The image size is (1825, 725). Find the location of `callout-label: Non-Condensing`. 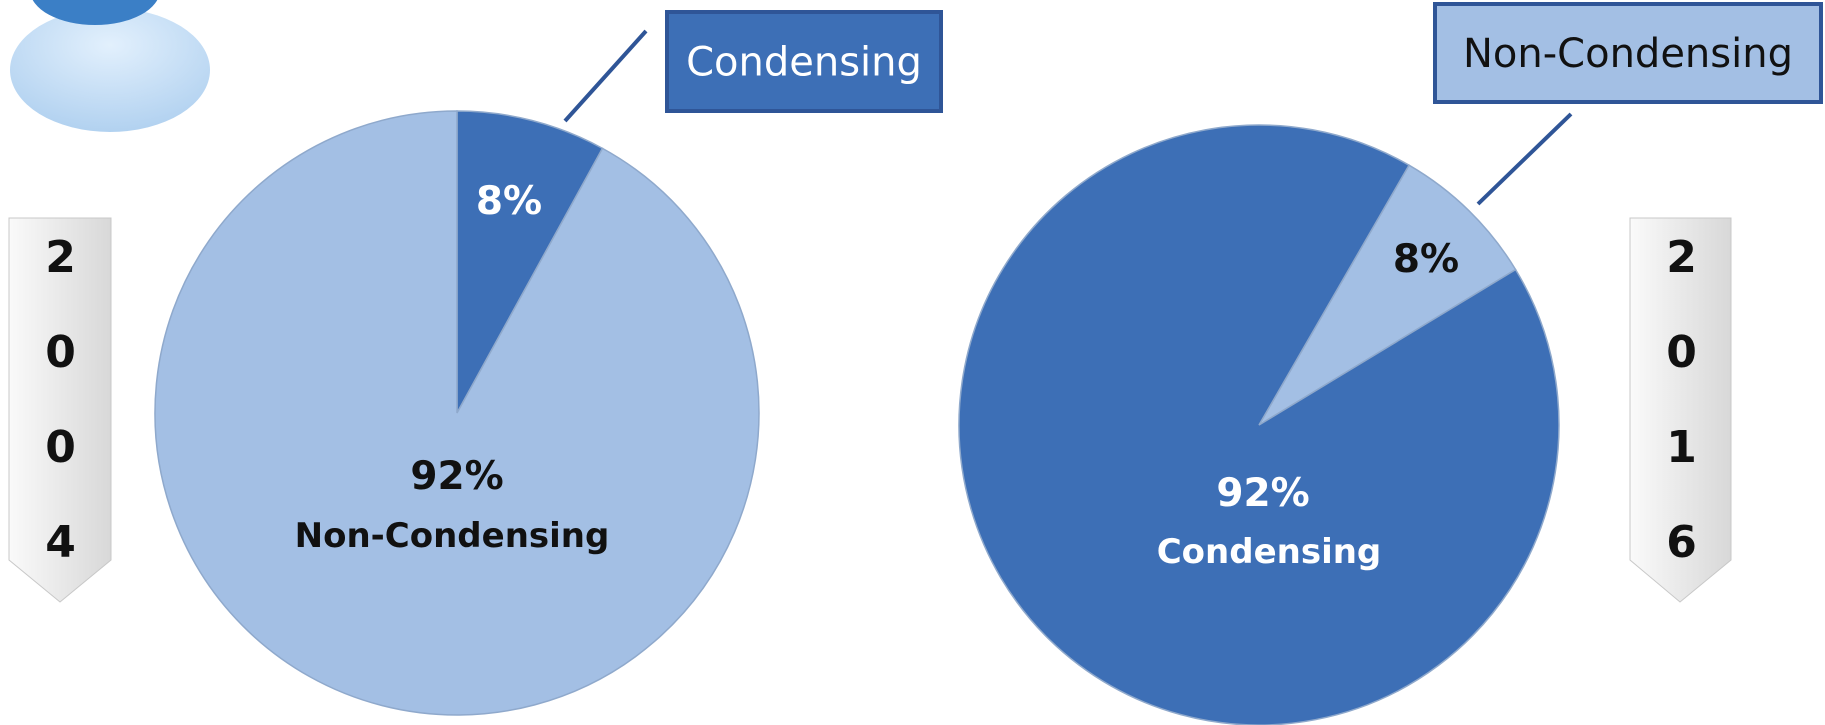

callout-label: Non-Condensing is located at coordinates (1628, 54).